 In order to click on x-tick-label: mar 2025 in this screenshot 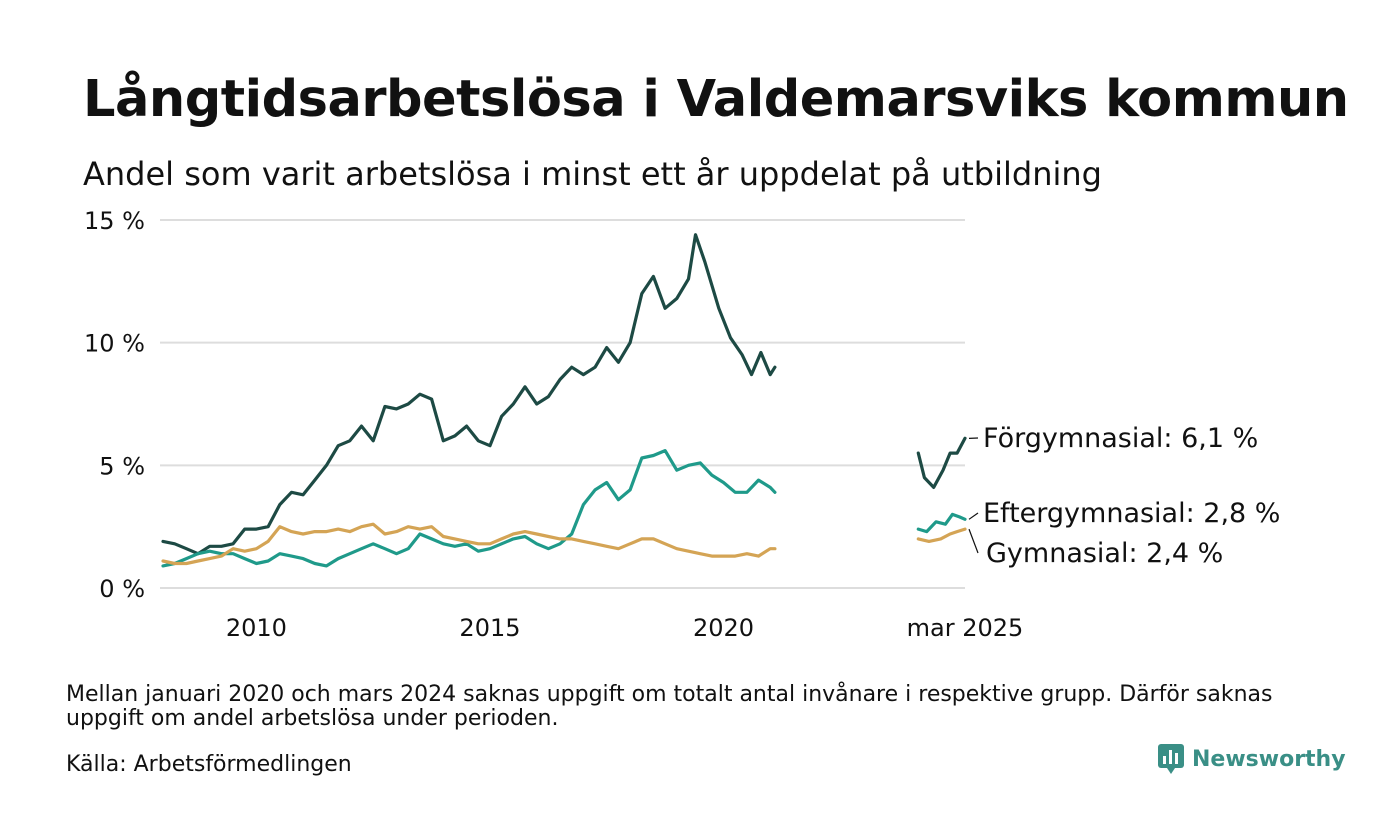, I will do `click(965, 628)`.